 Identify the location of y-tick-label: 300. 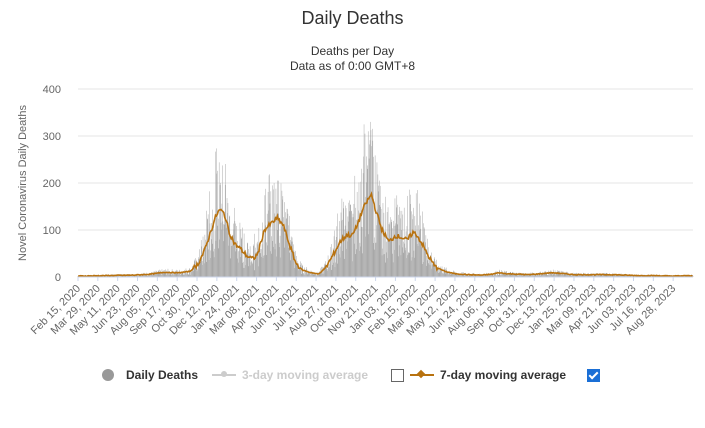
(52, 137).